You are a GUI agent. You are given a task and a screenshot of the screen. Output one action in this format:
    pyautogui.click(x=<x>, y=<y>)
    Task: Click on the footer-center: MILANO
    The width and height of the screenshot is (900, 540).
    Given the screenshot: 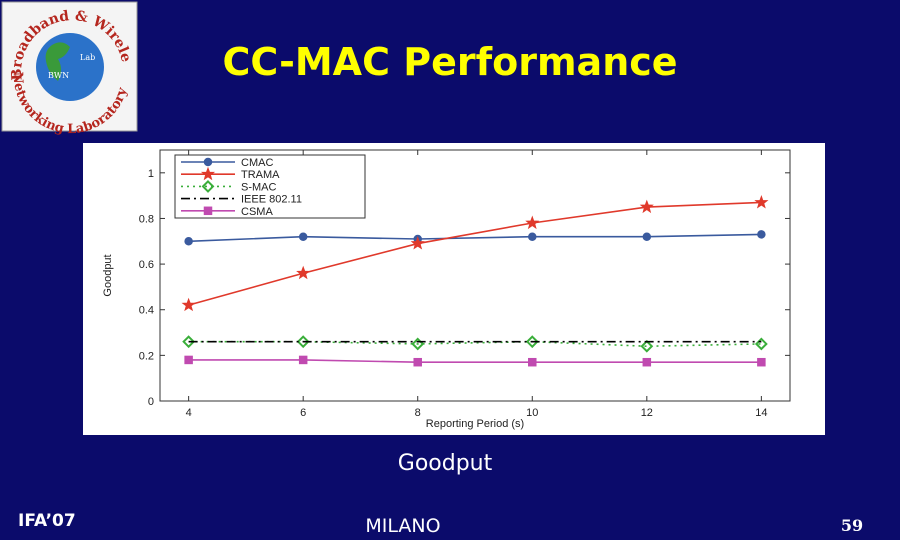 What is the action you would take?
    pyautogui.click(x=402, y=526)
    